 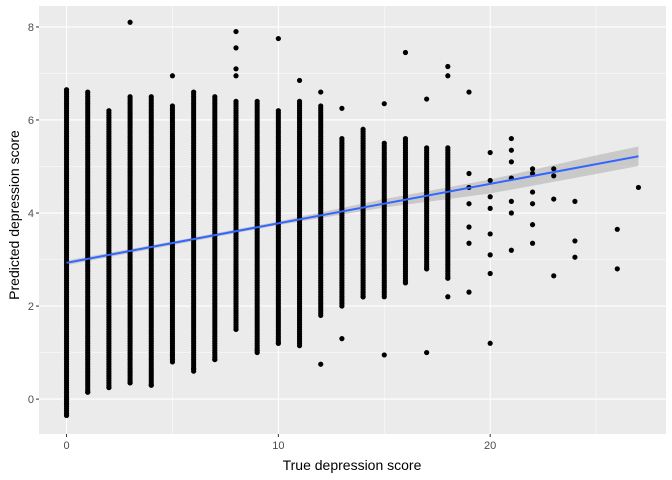 What do you see at coordinates (66, 446) in the screenshot?
I see `x-tick-label: 0` at bounding box center [66, 446].